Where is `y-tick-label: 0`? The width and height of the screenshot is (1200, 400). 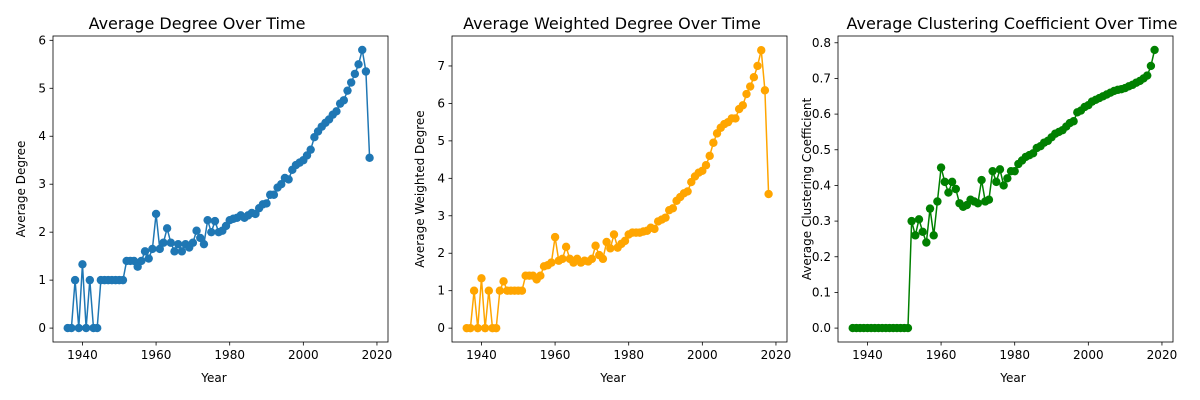 y-tick-label: 0 is located at coordinates (42, 328).